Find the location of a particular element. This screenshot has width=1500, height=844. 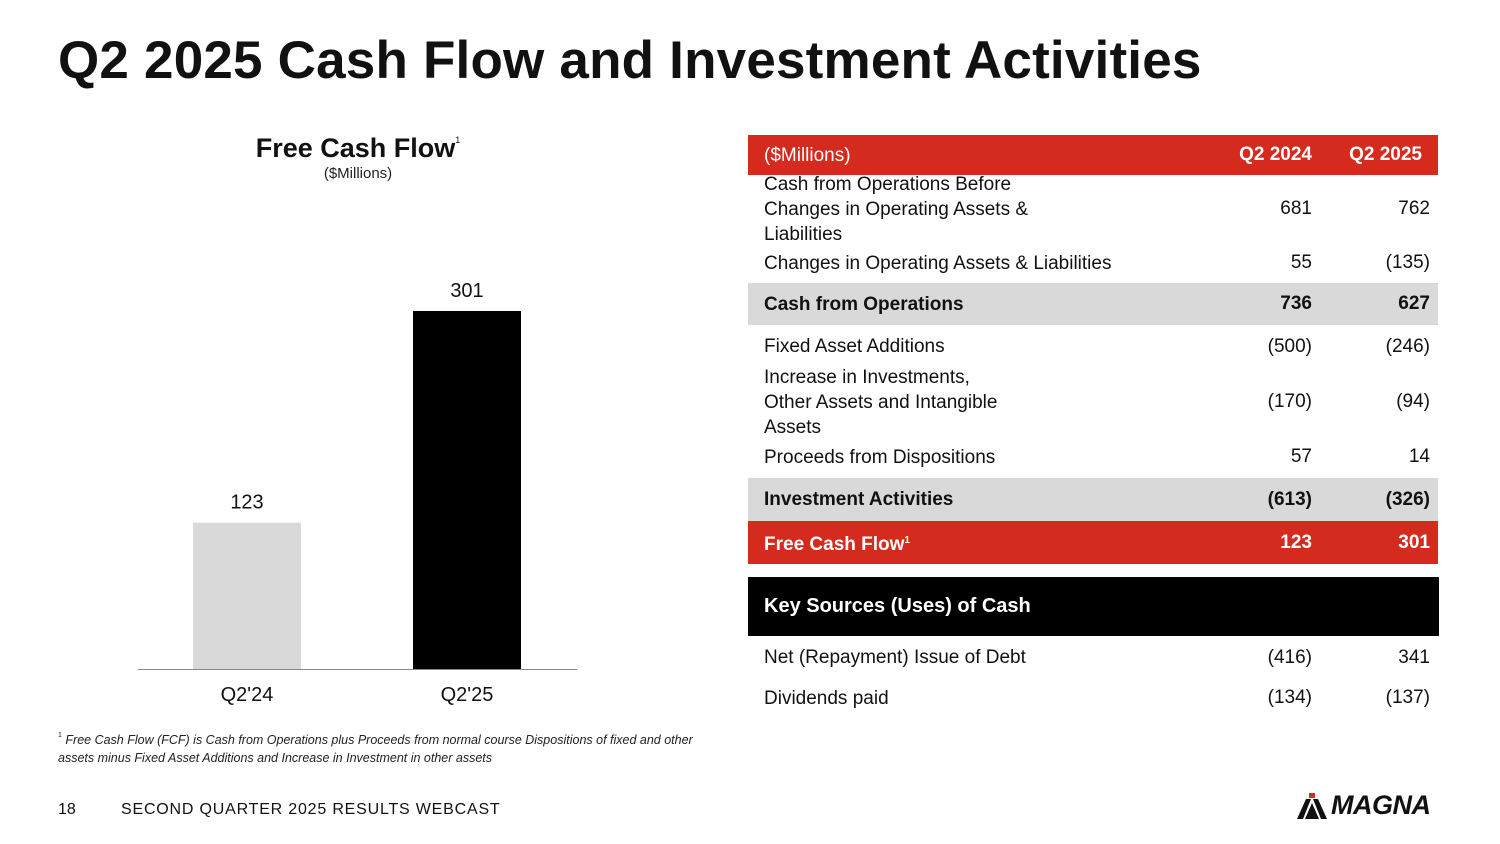

bar-Q2'25 is located at coordinates (467, 490).